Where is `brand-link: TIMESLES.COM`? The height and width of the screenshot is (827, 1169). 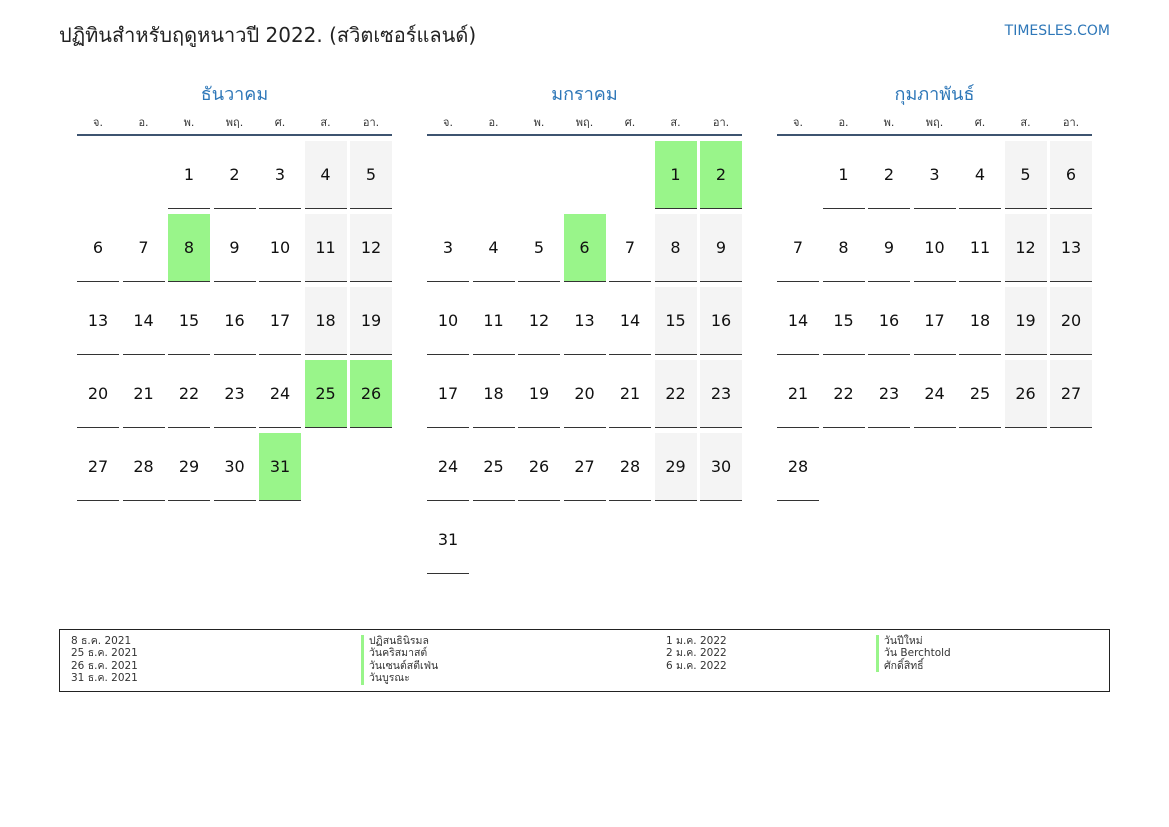 brand-link: TIMESLES.COM is located at coordinates (1057, 31).